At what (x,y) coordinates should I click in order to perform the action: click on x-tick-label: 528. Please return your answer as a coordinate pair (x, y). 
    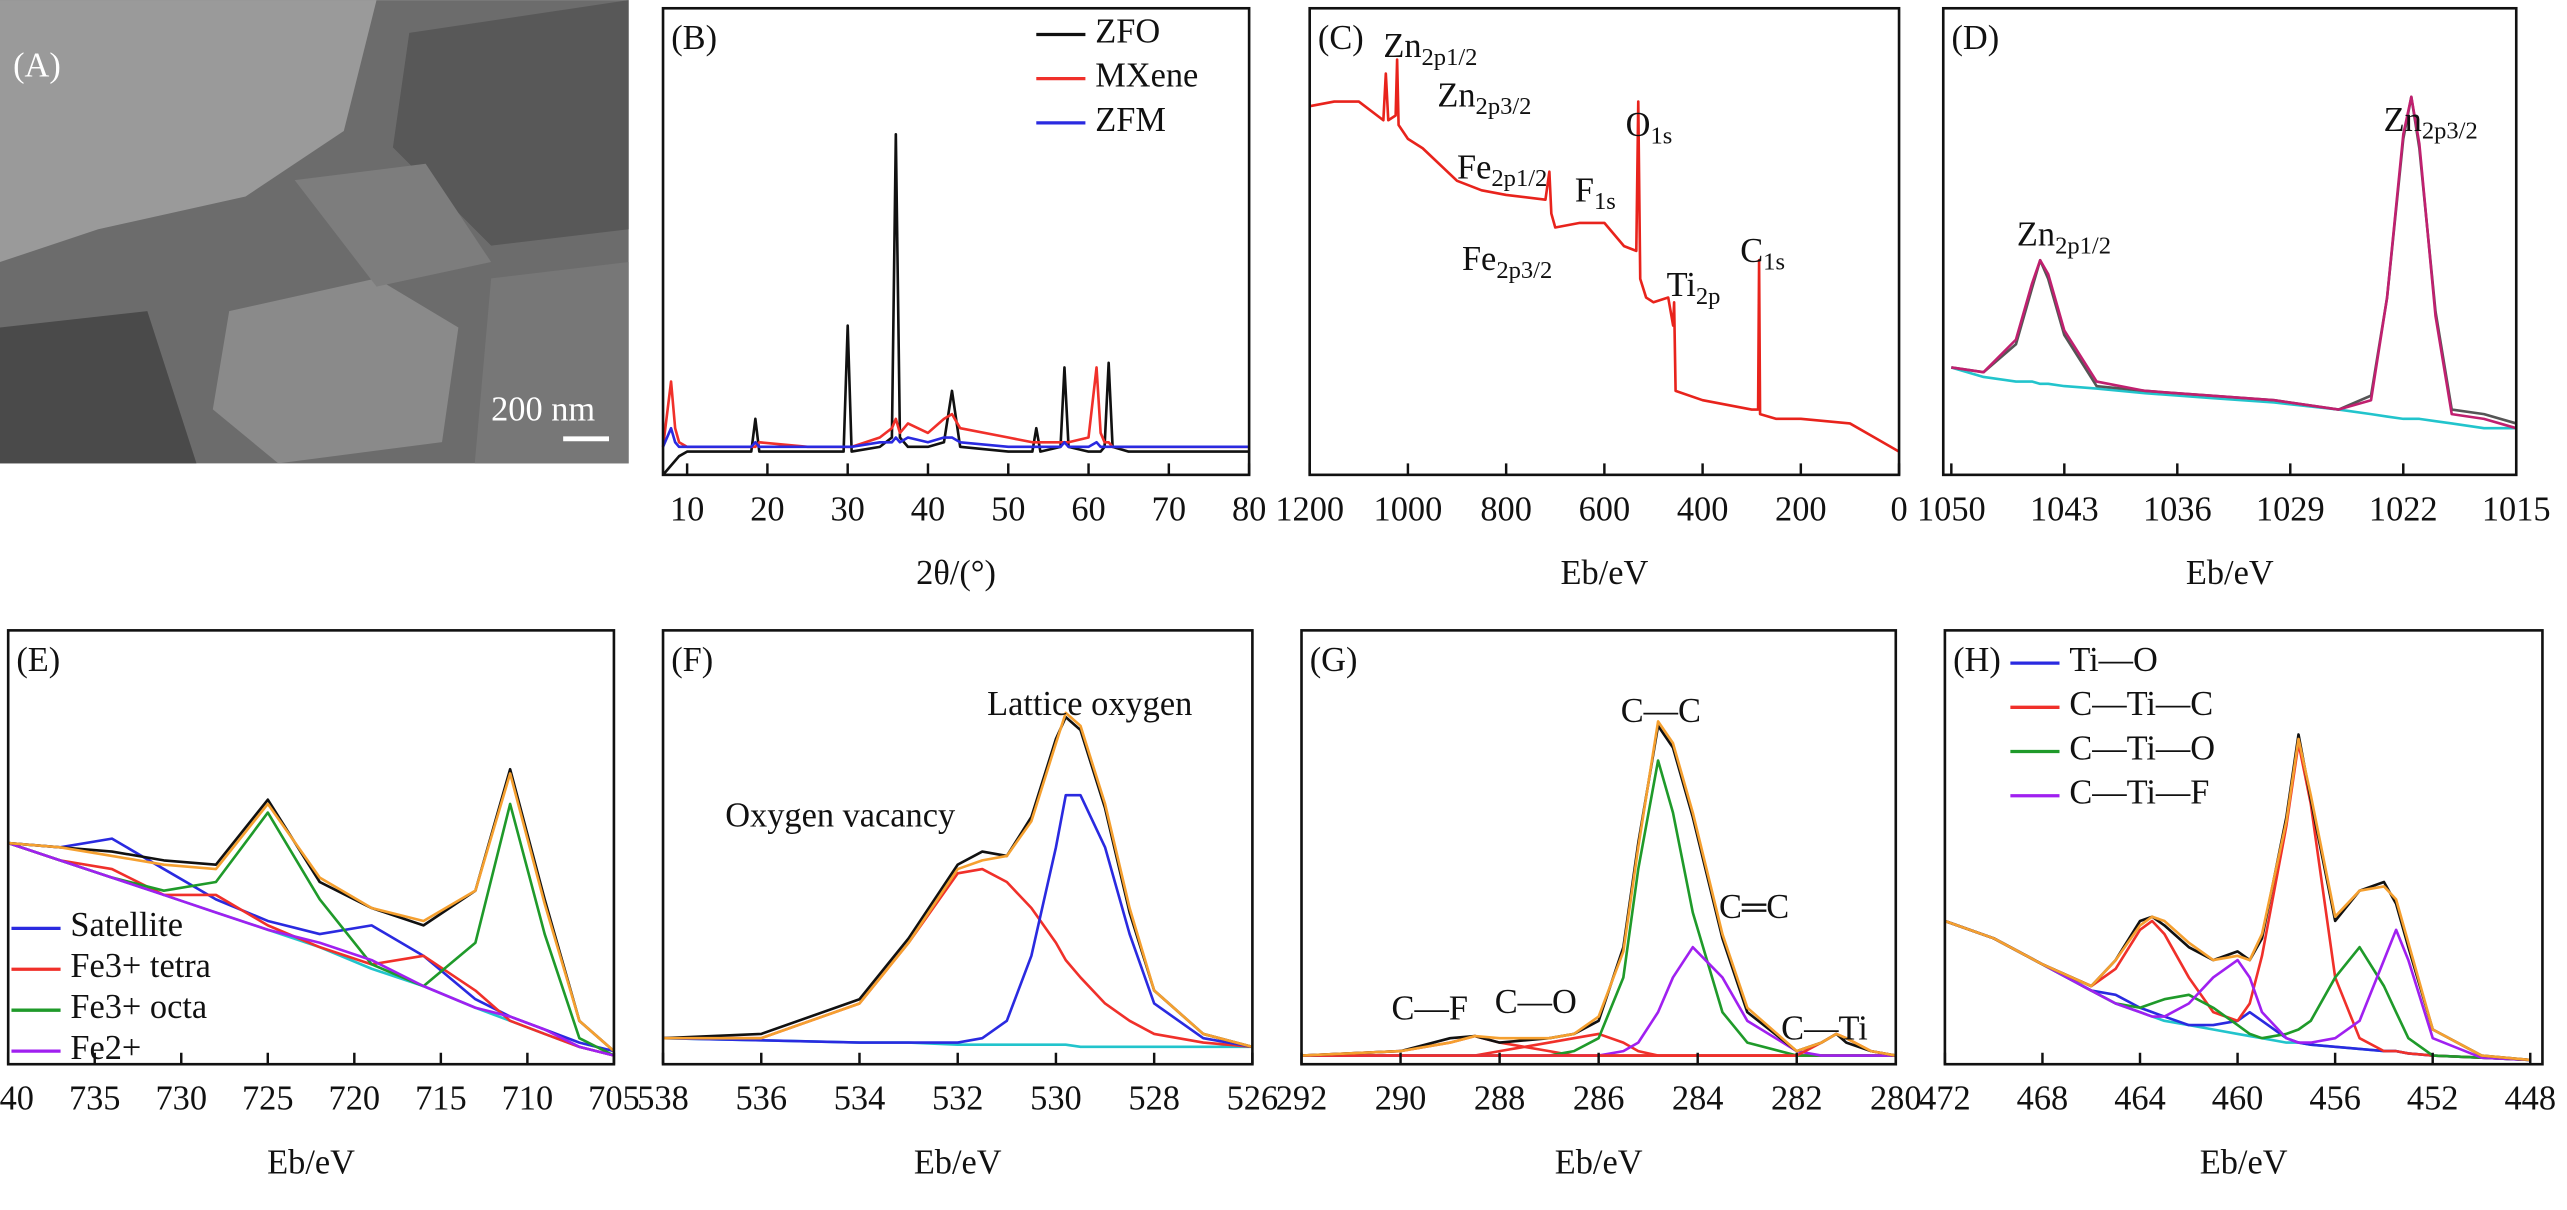
    Looking at the image, I should click on (1154, 1099).